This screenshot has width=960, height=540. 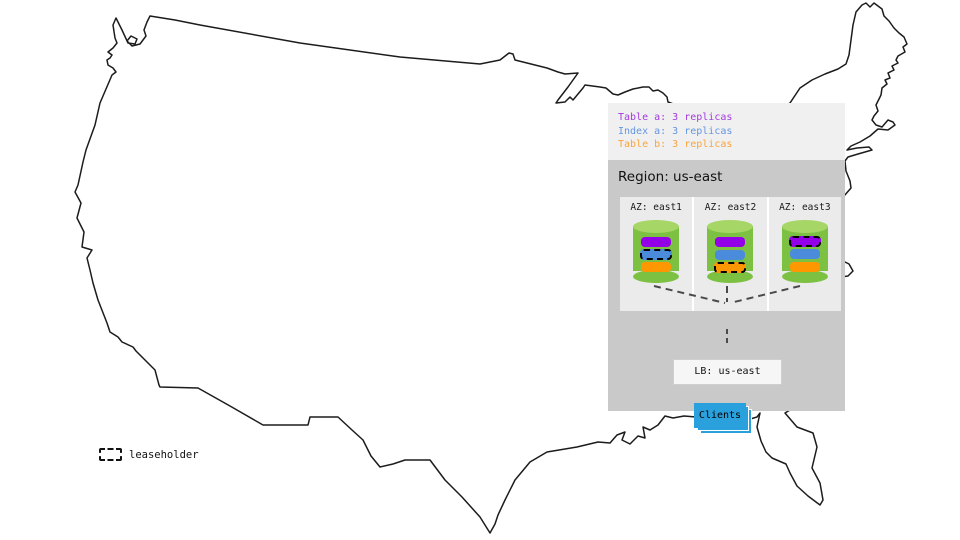 I want to click on leaseholder-label: leaseholder, so click(x=164, y=454).